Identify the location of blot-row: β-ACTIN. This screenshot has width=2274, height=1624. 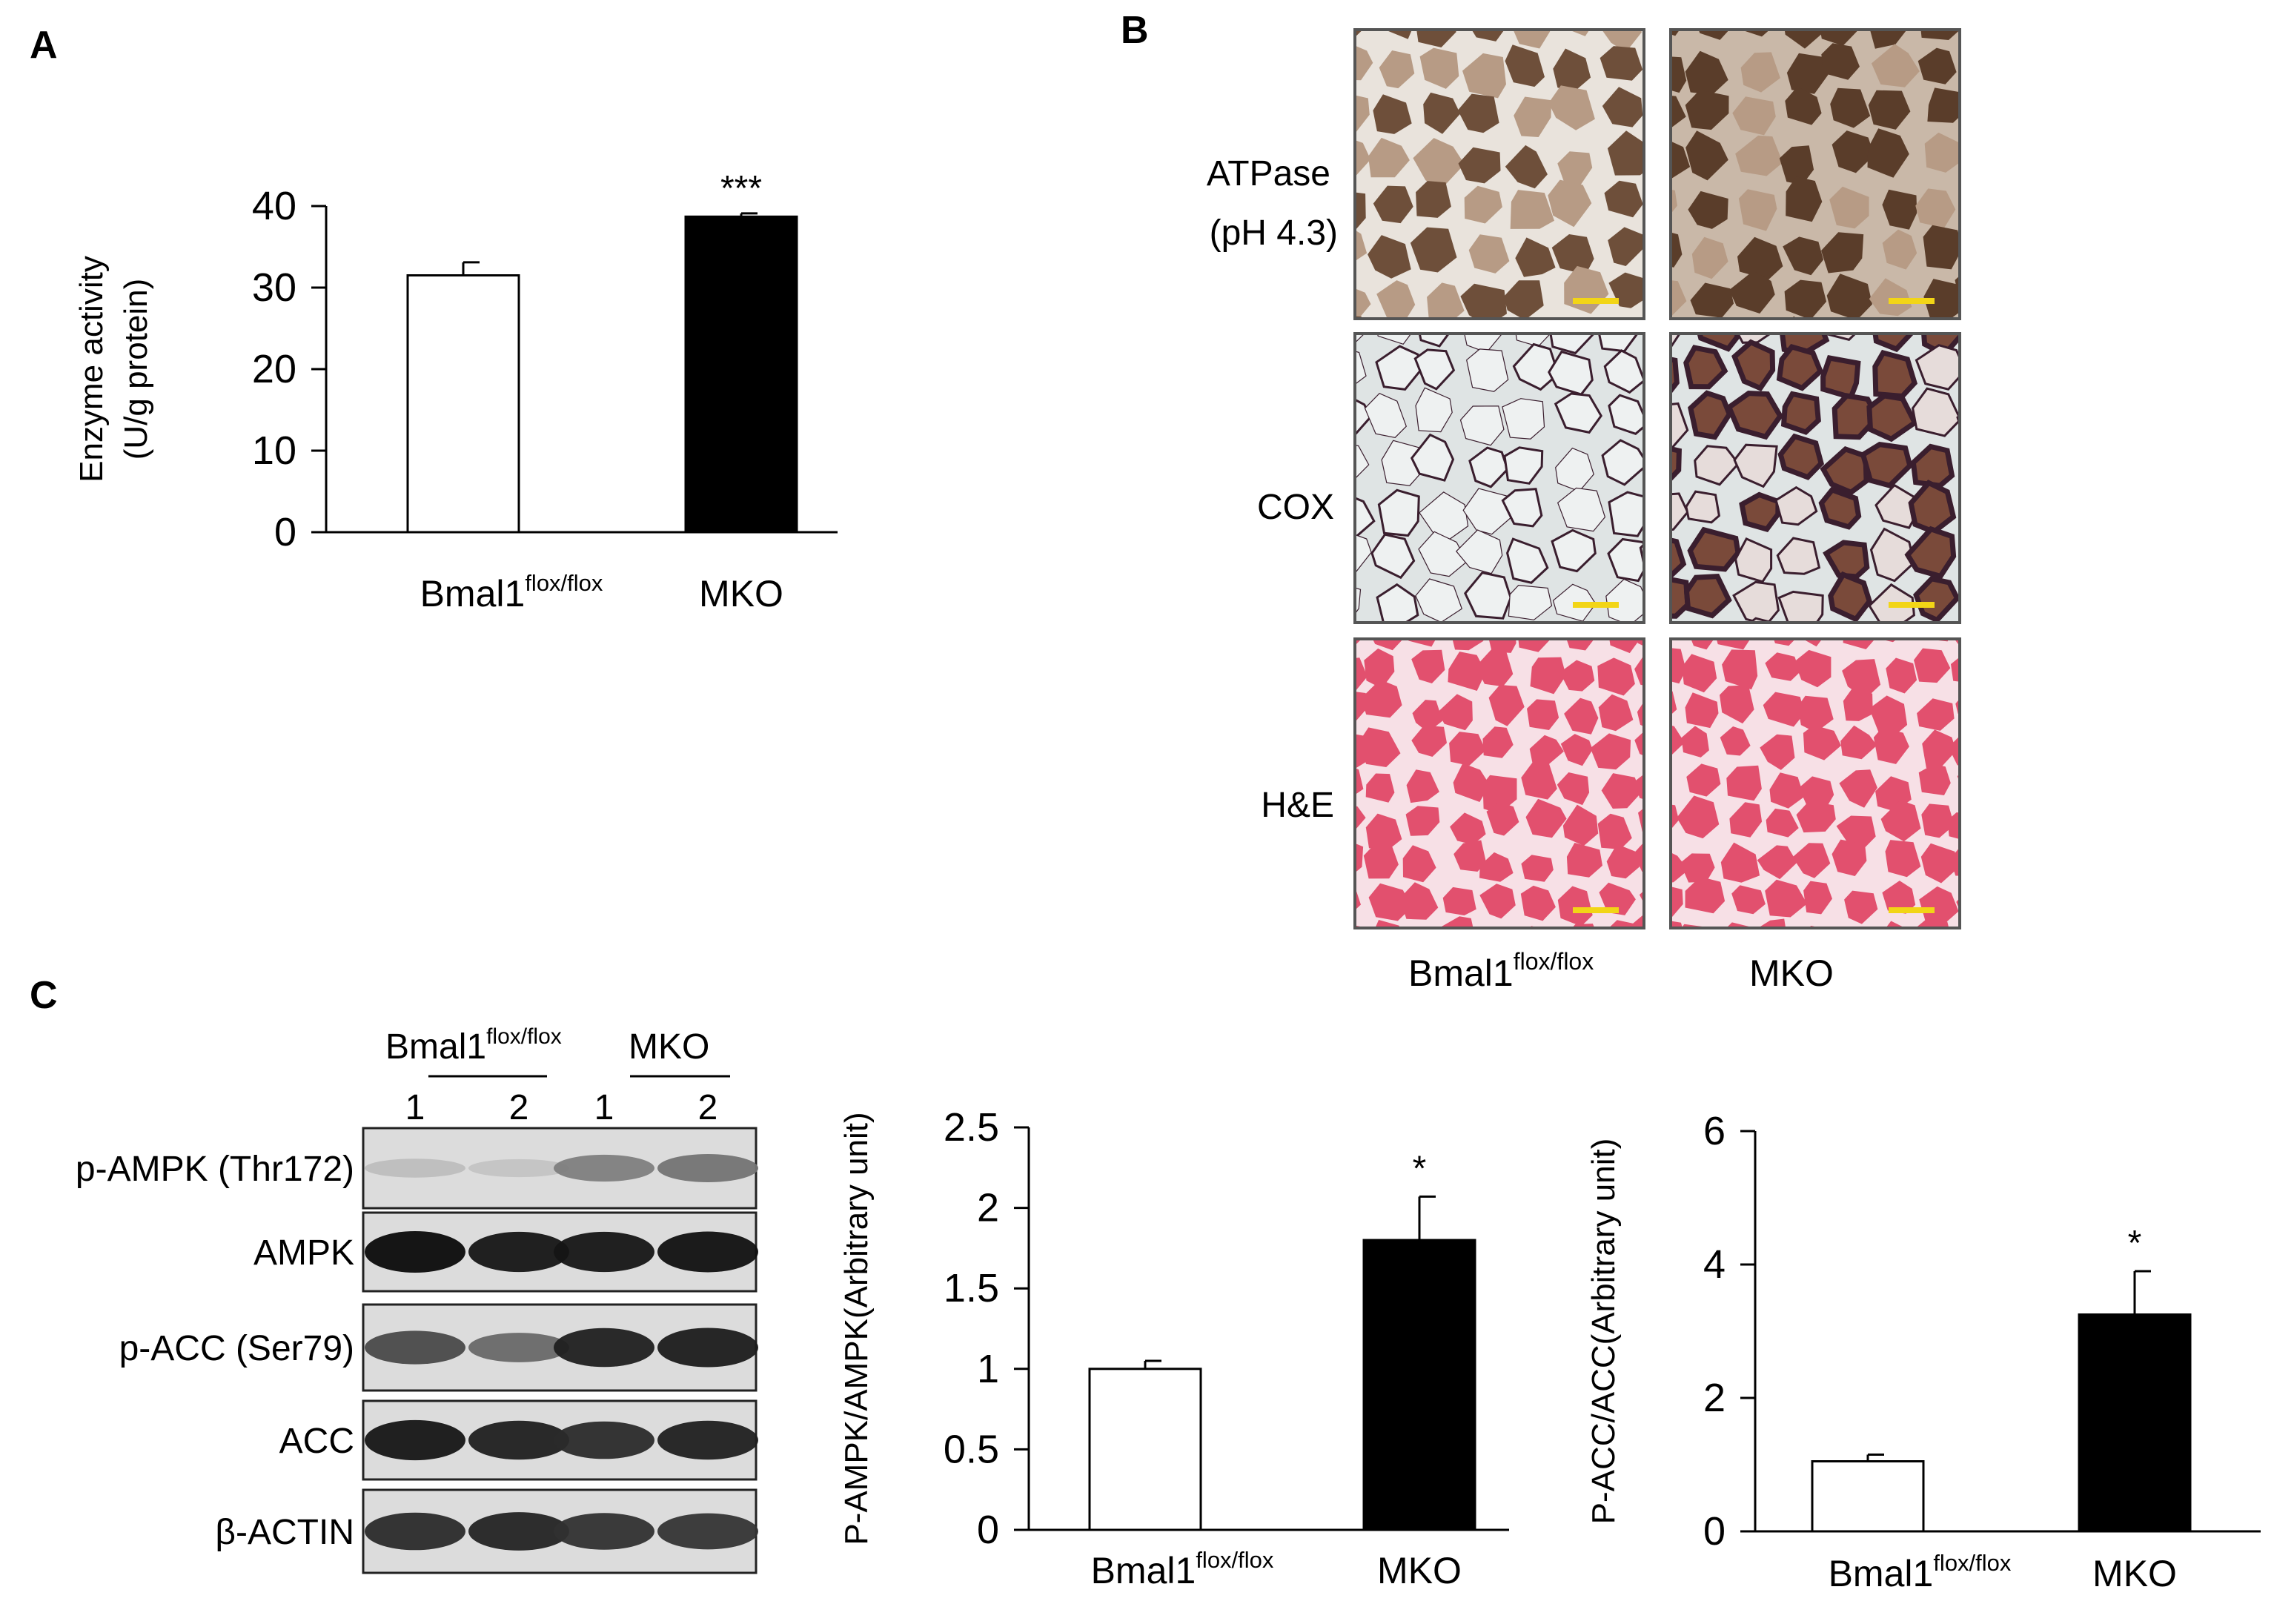
(486, 1531).